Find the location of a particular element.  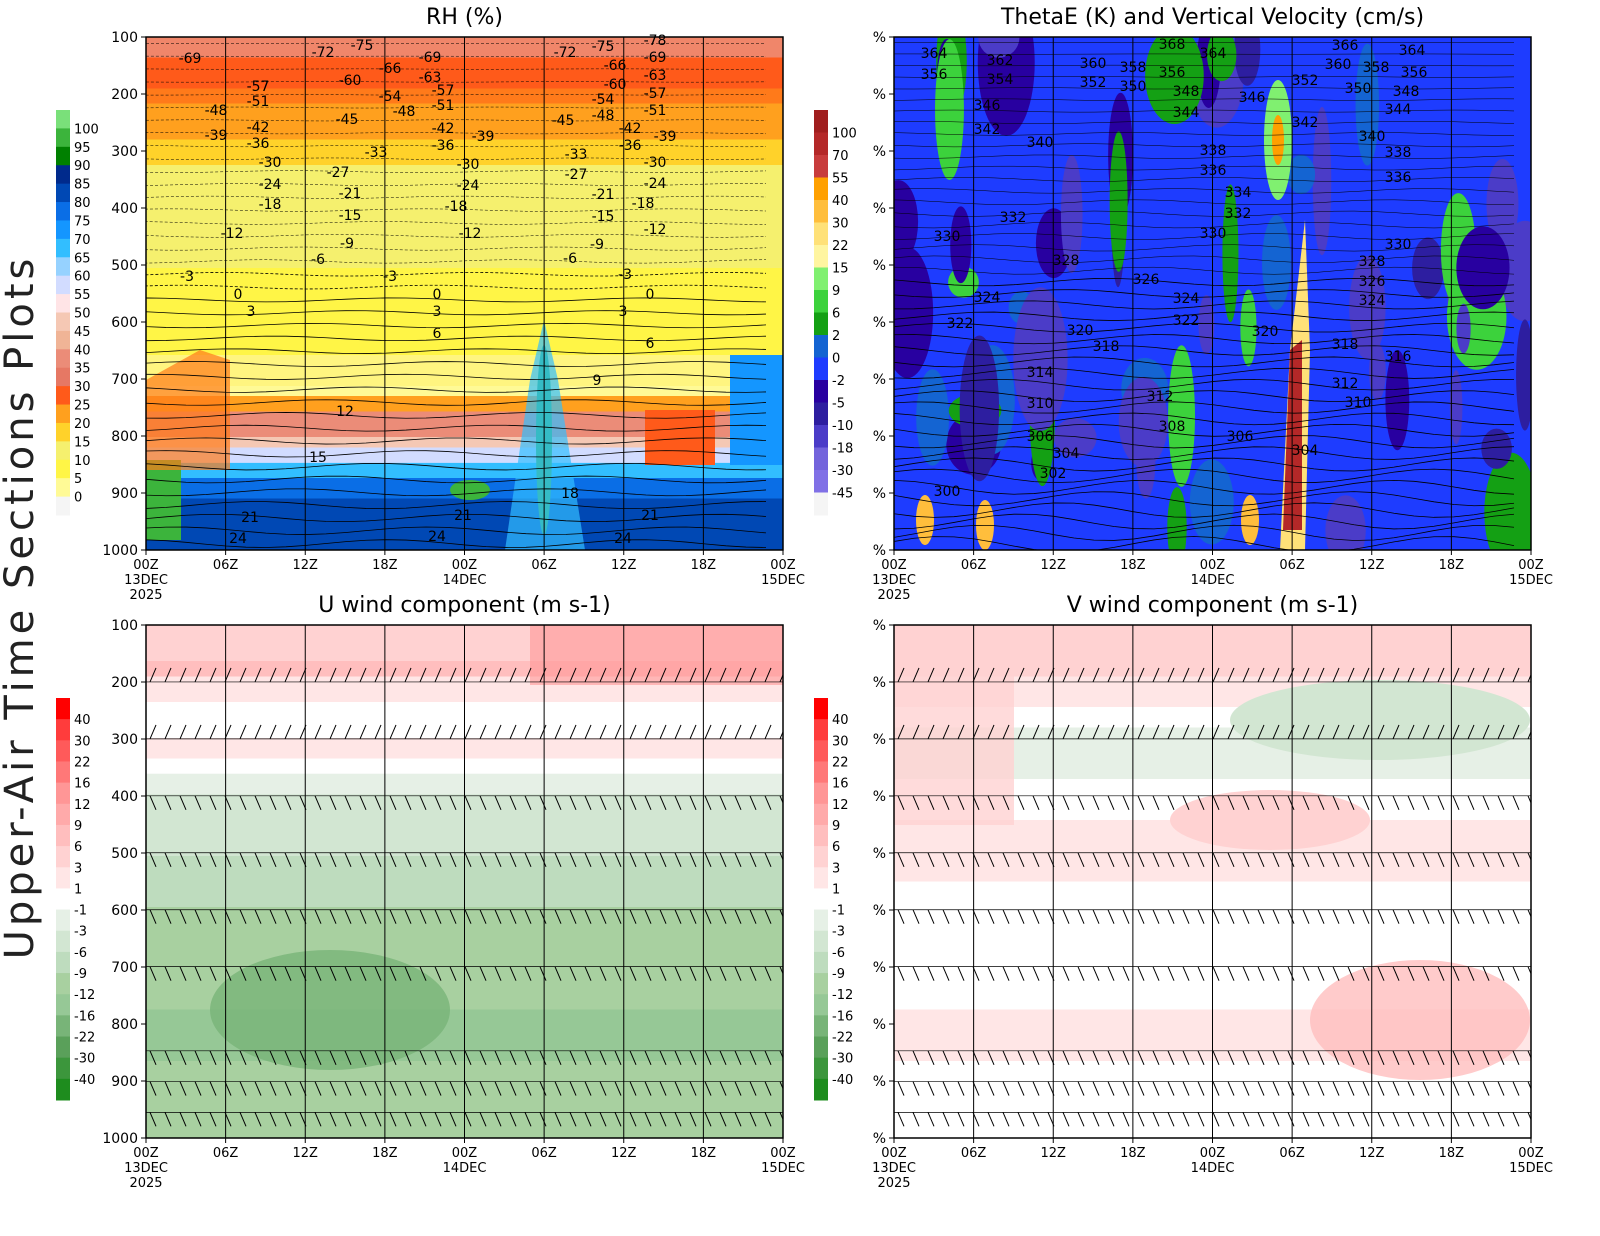

contour-label: 328 is located at coordinates (1066, 261).